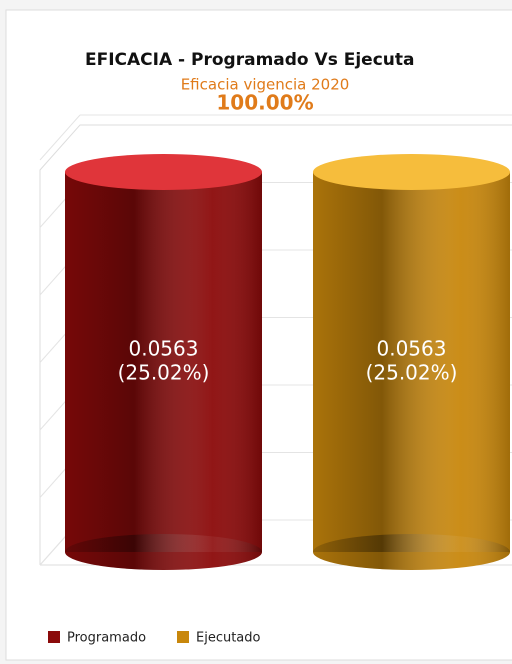 This screenshot has width=512, height=664. Describe the element at coordinates (265, 85) in the screenshot. I see `subtitle: Eficacia vigencia 2020` at that location.